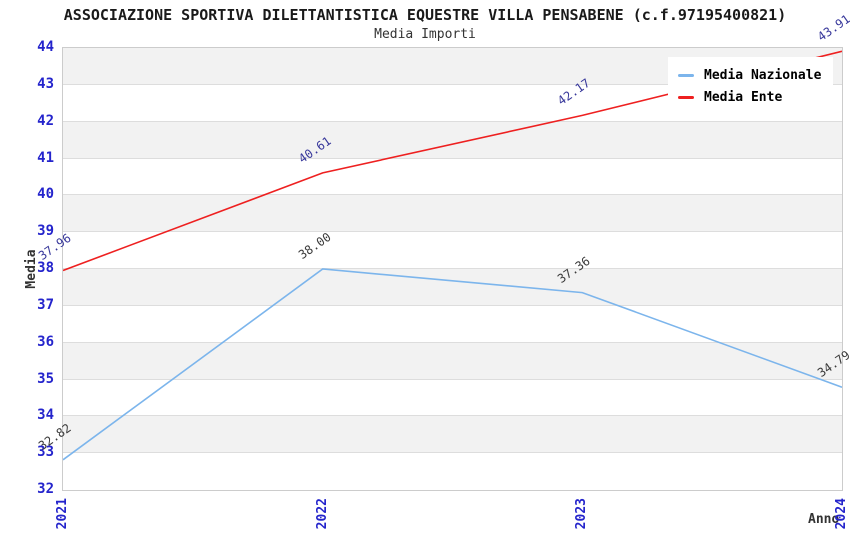 This screenshot has width=850, height=550. Describe the element at coordinates (45, 268) in the screenshot. I see `y-tick-label: 38` at that location.